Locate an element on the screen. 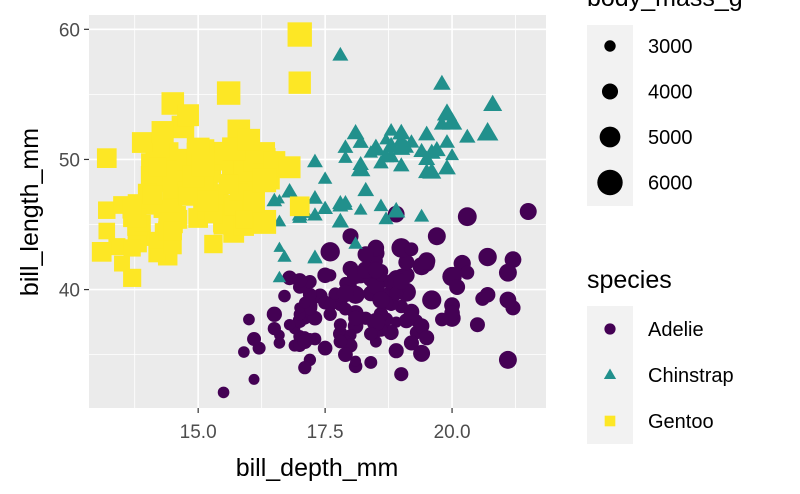 This screenshot has width=800, height=494. legend-size-label: 3000 is located at coordinates (670, 47).